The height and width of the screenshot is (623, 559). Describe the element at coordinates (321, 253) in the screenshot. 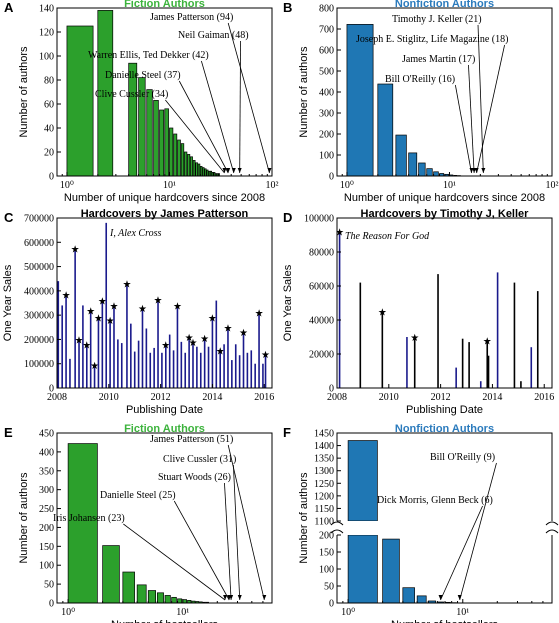

I see `y-tick-label: 80000` at that location.